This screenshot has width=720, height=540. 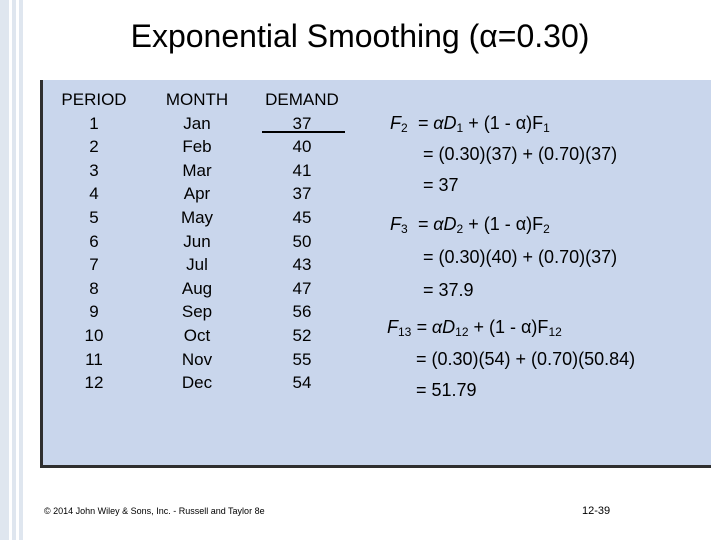 What do you see at coordinates (392, 327) in the screenshot?
I see `f13-lhs: F` at bounding box center [392, 327].